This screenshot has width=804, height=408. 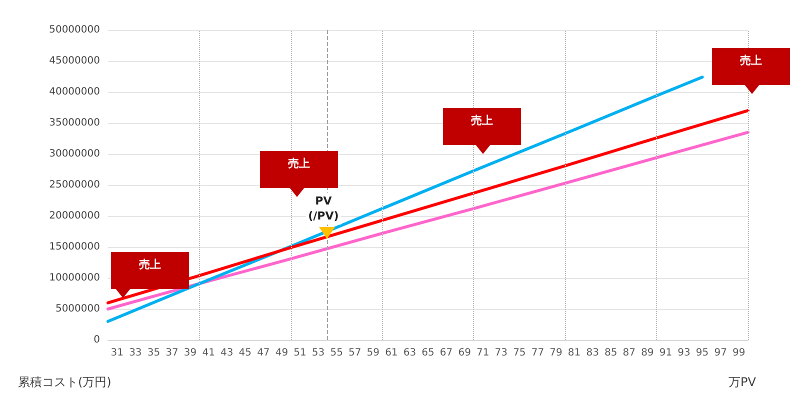 I want to click on x-tick-label: 57, so click(x=355, y=353).